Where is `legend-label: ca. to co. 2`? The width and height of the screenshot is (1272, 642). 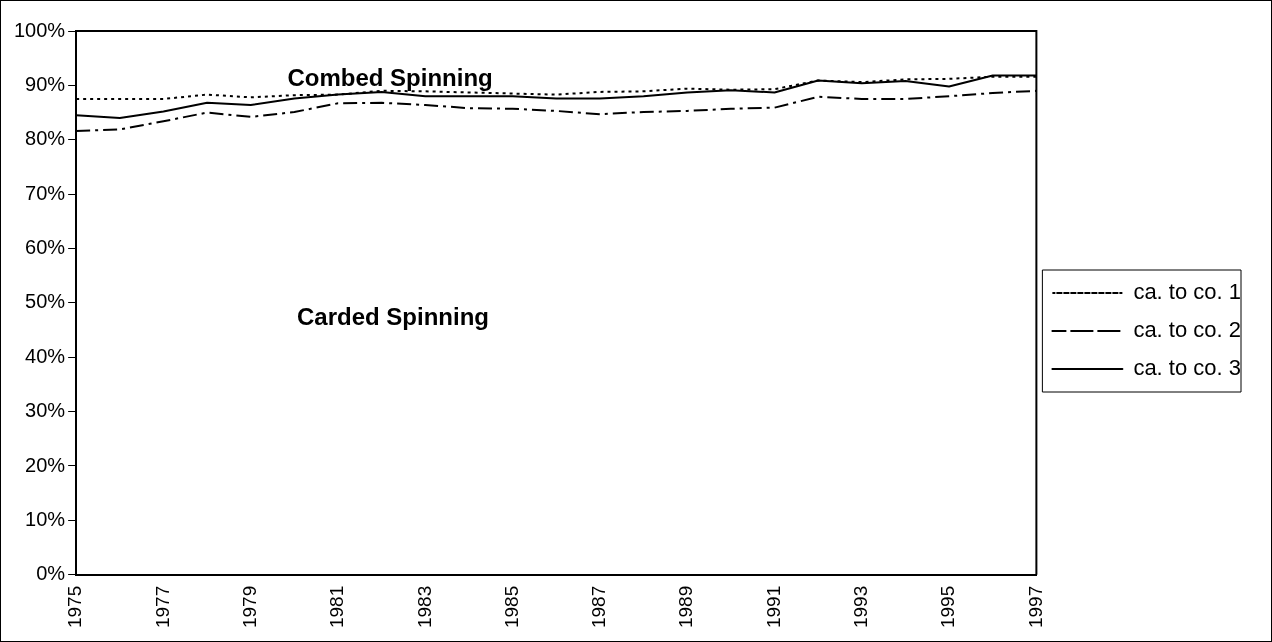
legend-label: ca. to co. 2 is located at coordinates (1187, 330).